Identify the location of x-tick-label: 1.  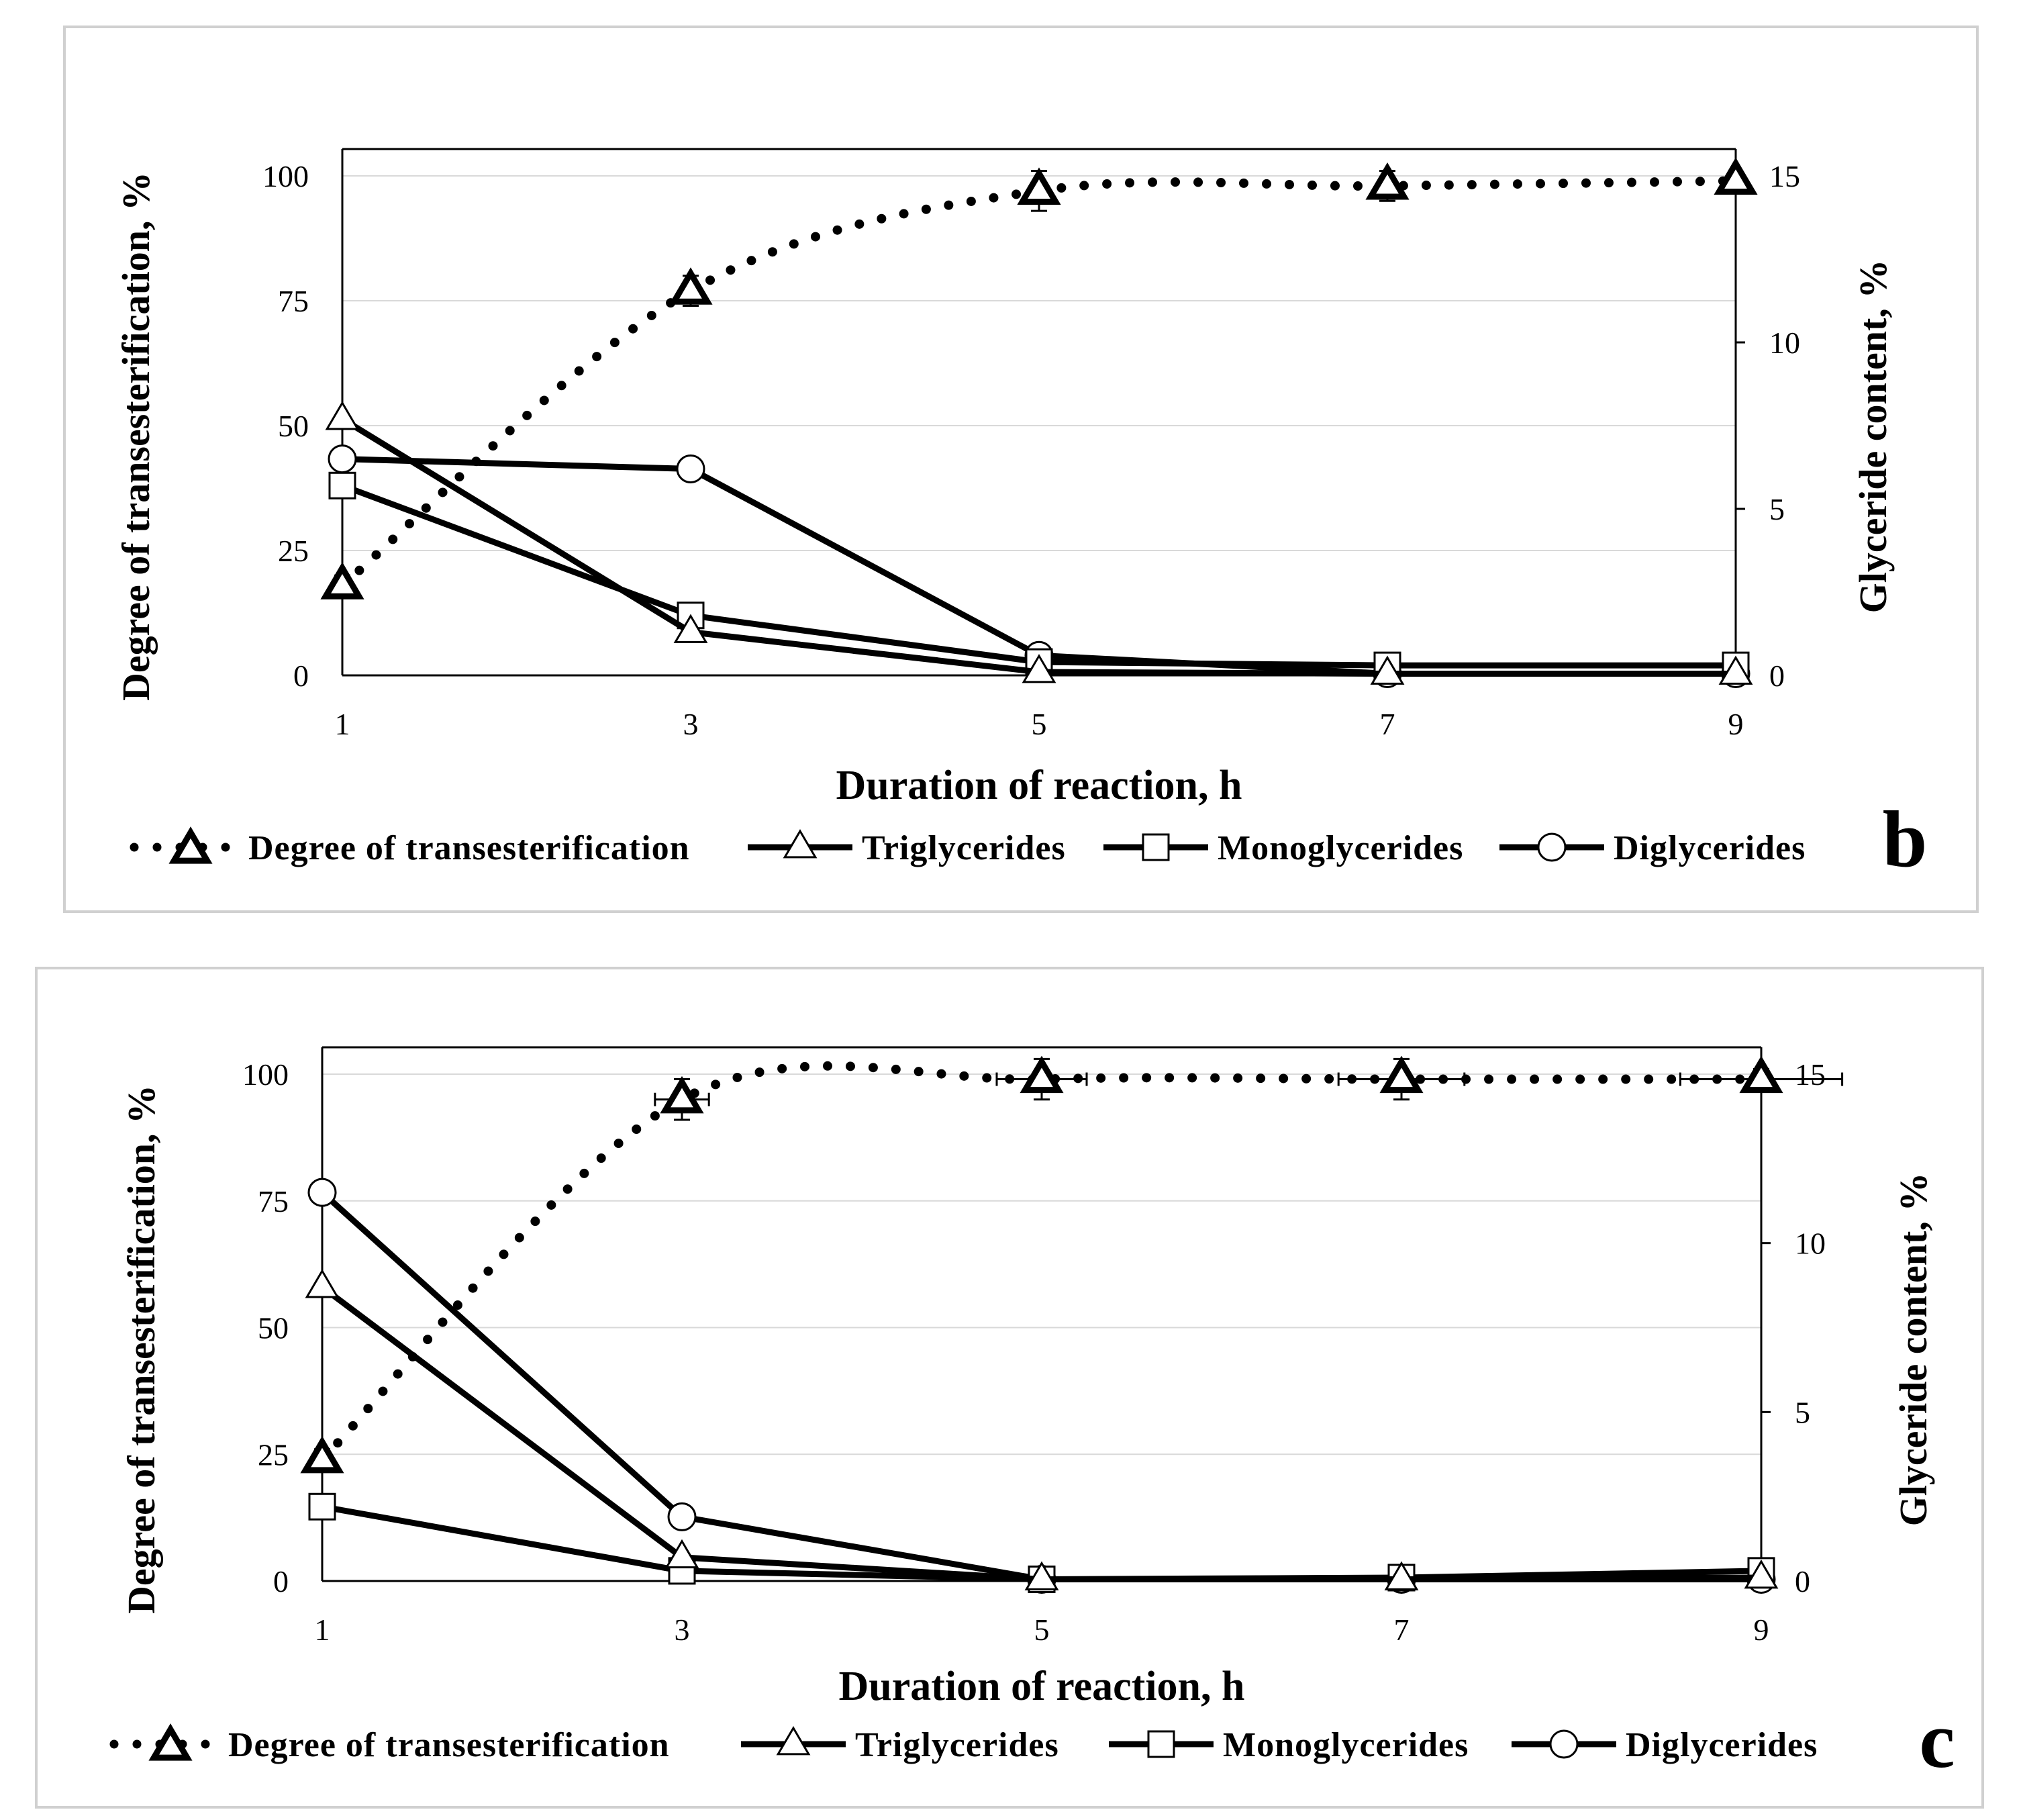
(342, 724).